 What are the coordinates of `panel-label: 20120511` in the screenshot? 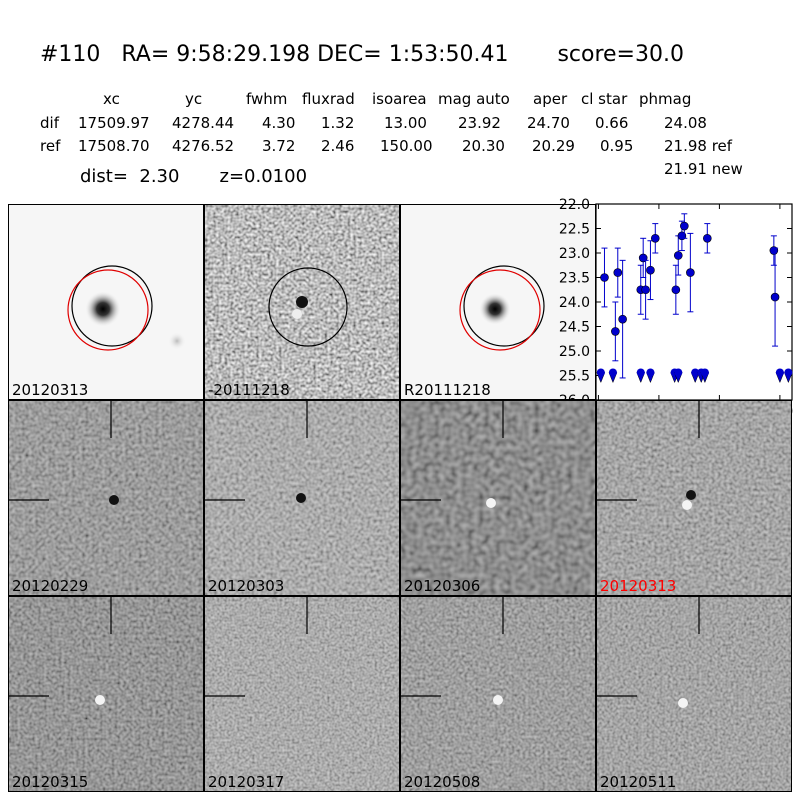 It's located at (638, 782).